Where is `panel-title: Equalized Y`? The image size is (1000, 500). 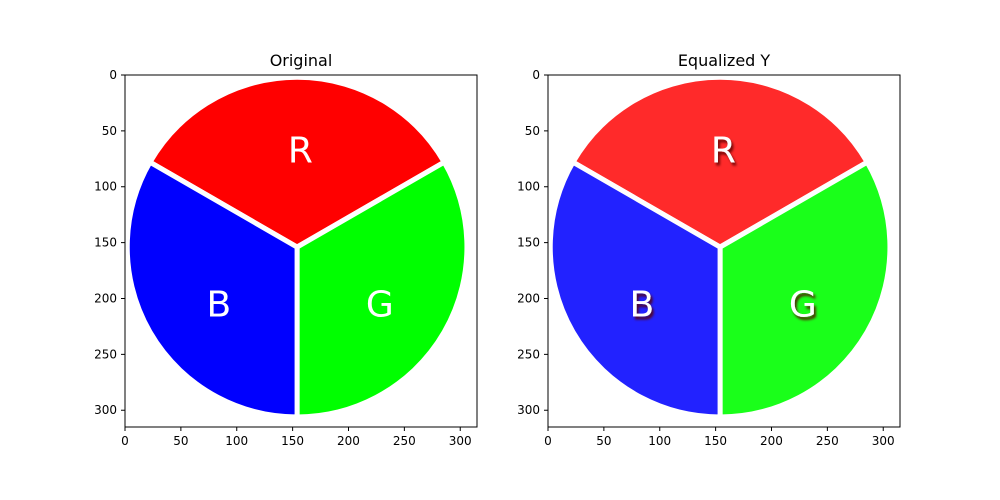
panel-title: Equalized Y is located at coordinates (724, 60).